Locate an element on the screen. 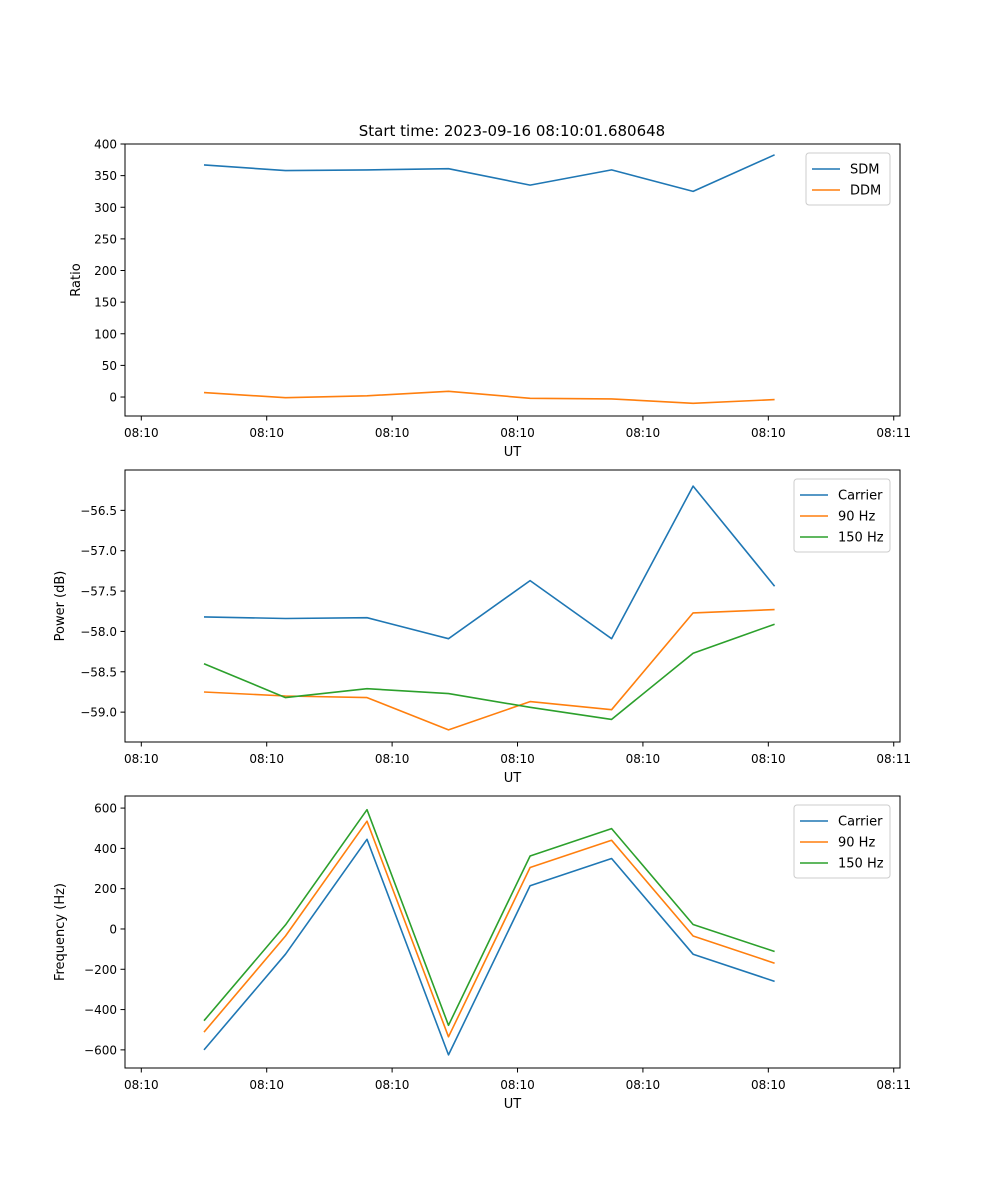  series-line-sdm is located at coordinates (489, 173).